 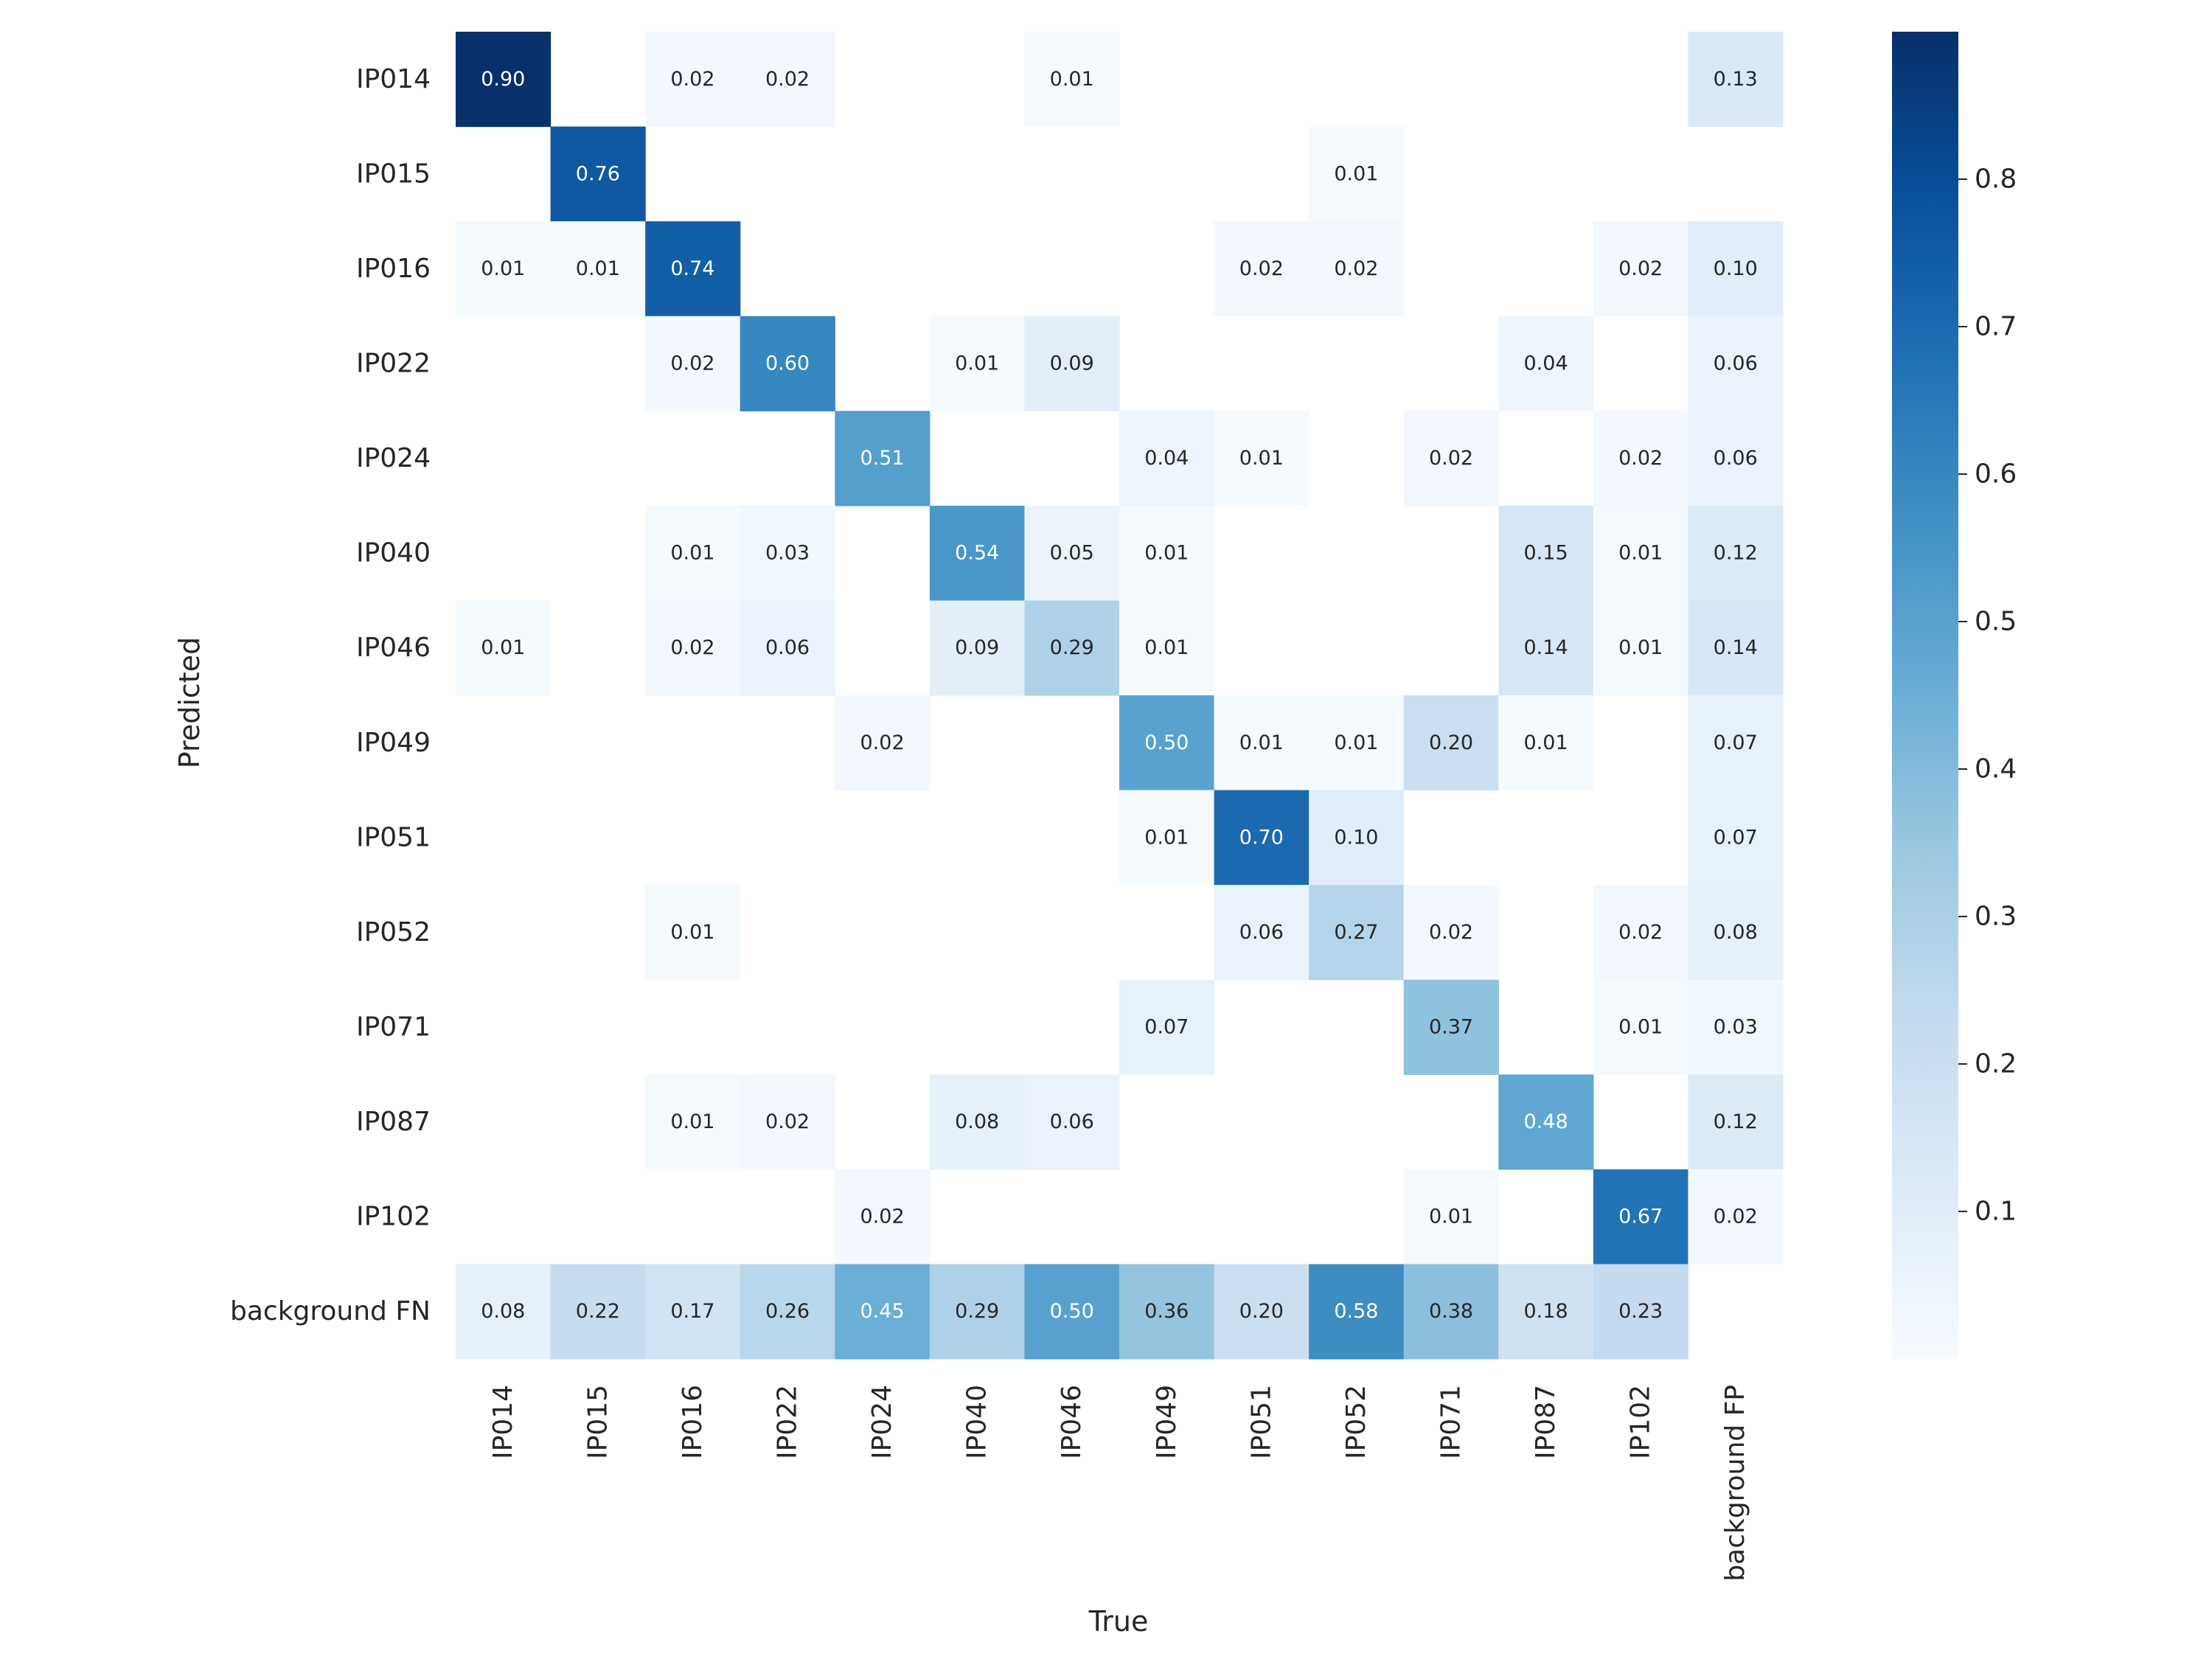 What do you see at coordinates (1356, 1422) in the screenshot?
I see `x-tick-label: IP052` at bounding box center [1356, 1422].